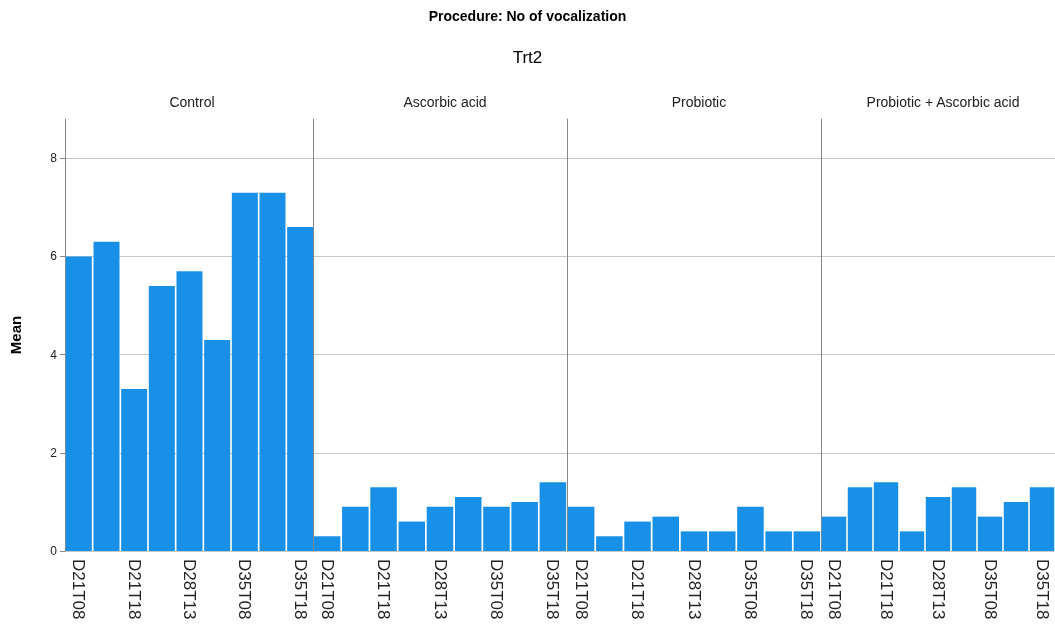 This screenshot has width=1055, height=643. Describe the element at coordinates (527, 58) in the screenshot. I see `text: Trt2` at that location.